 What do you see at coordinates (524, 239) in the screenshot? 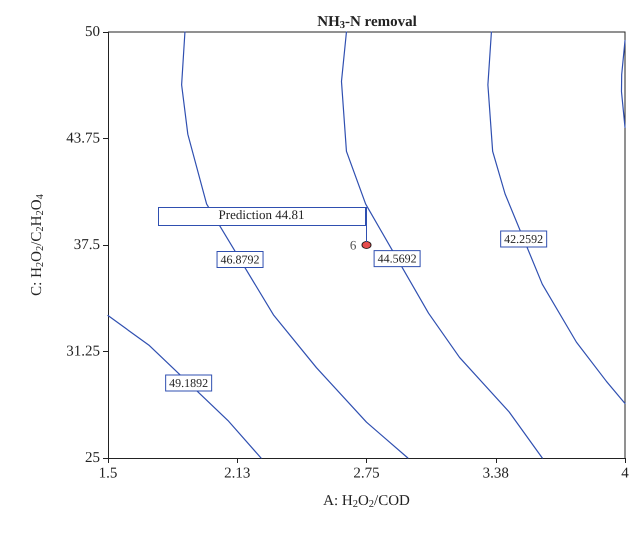
I see `series-label: 42.2592` at bounding box center [524, 239].